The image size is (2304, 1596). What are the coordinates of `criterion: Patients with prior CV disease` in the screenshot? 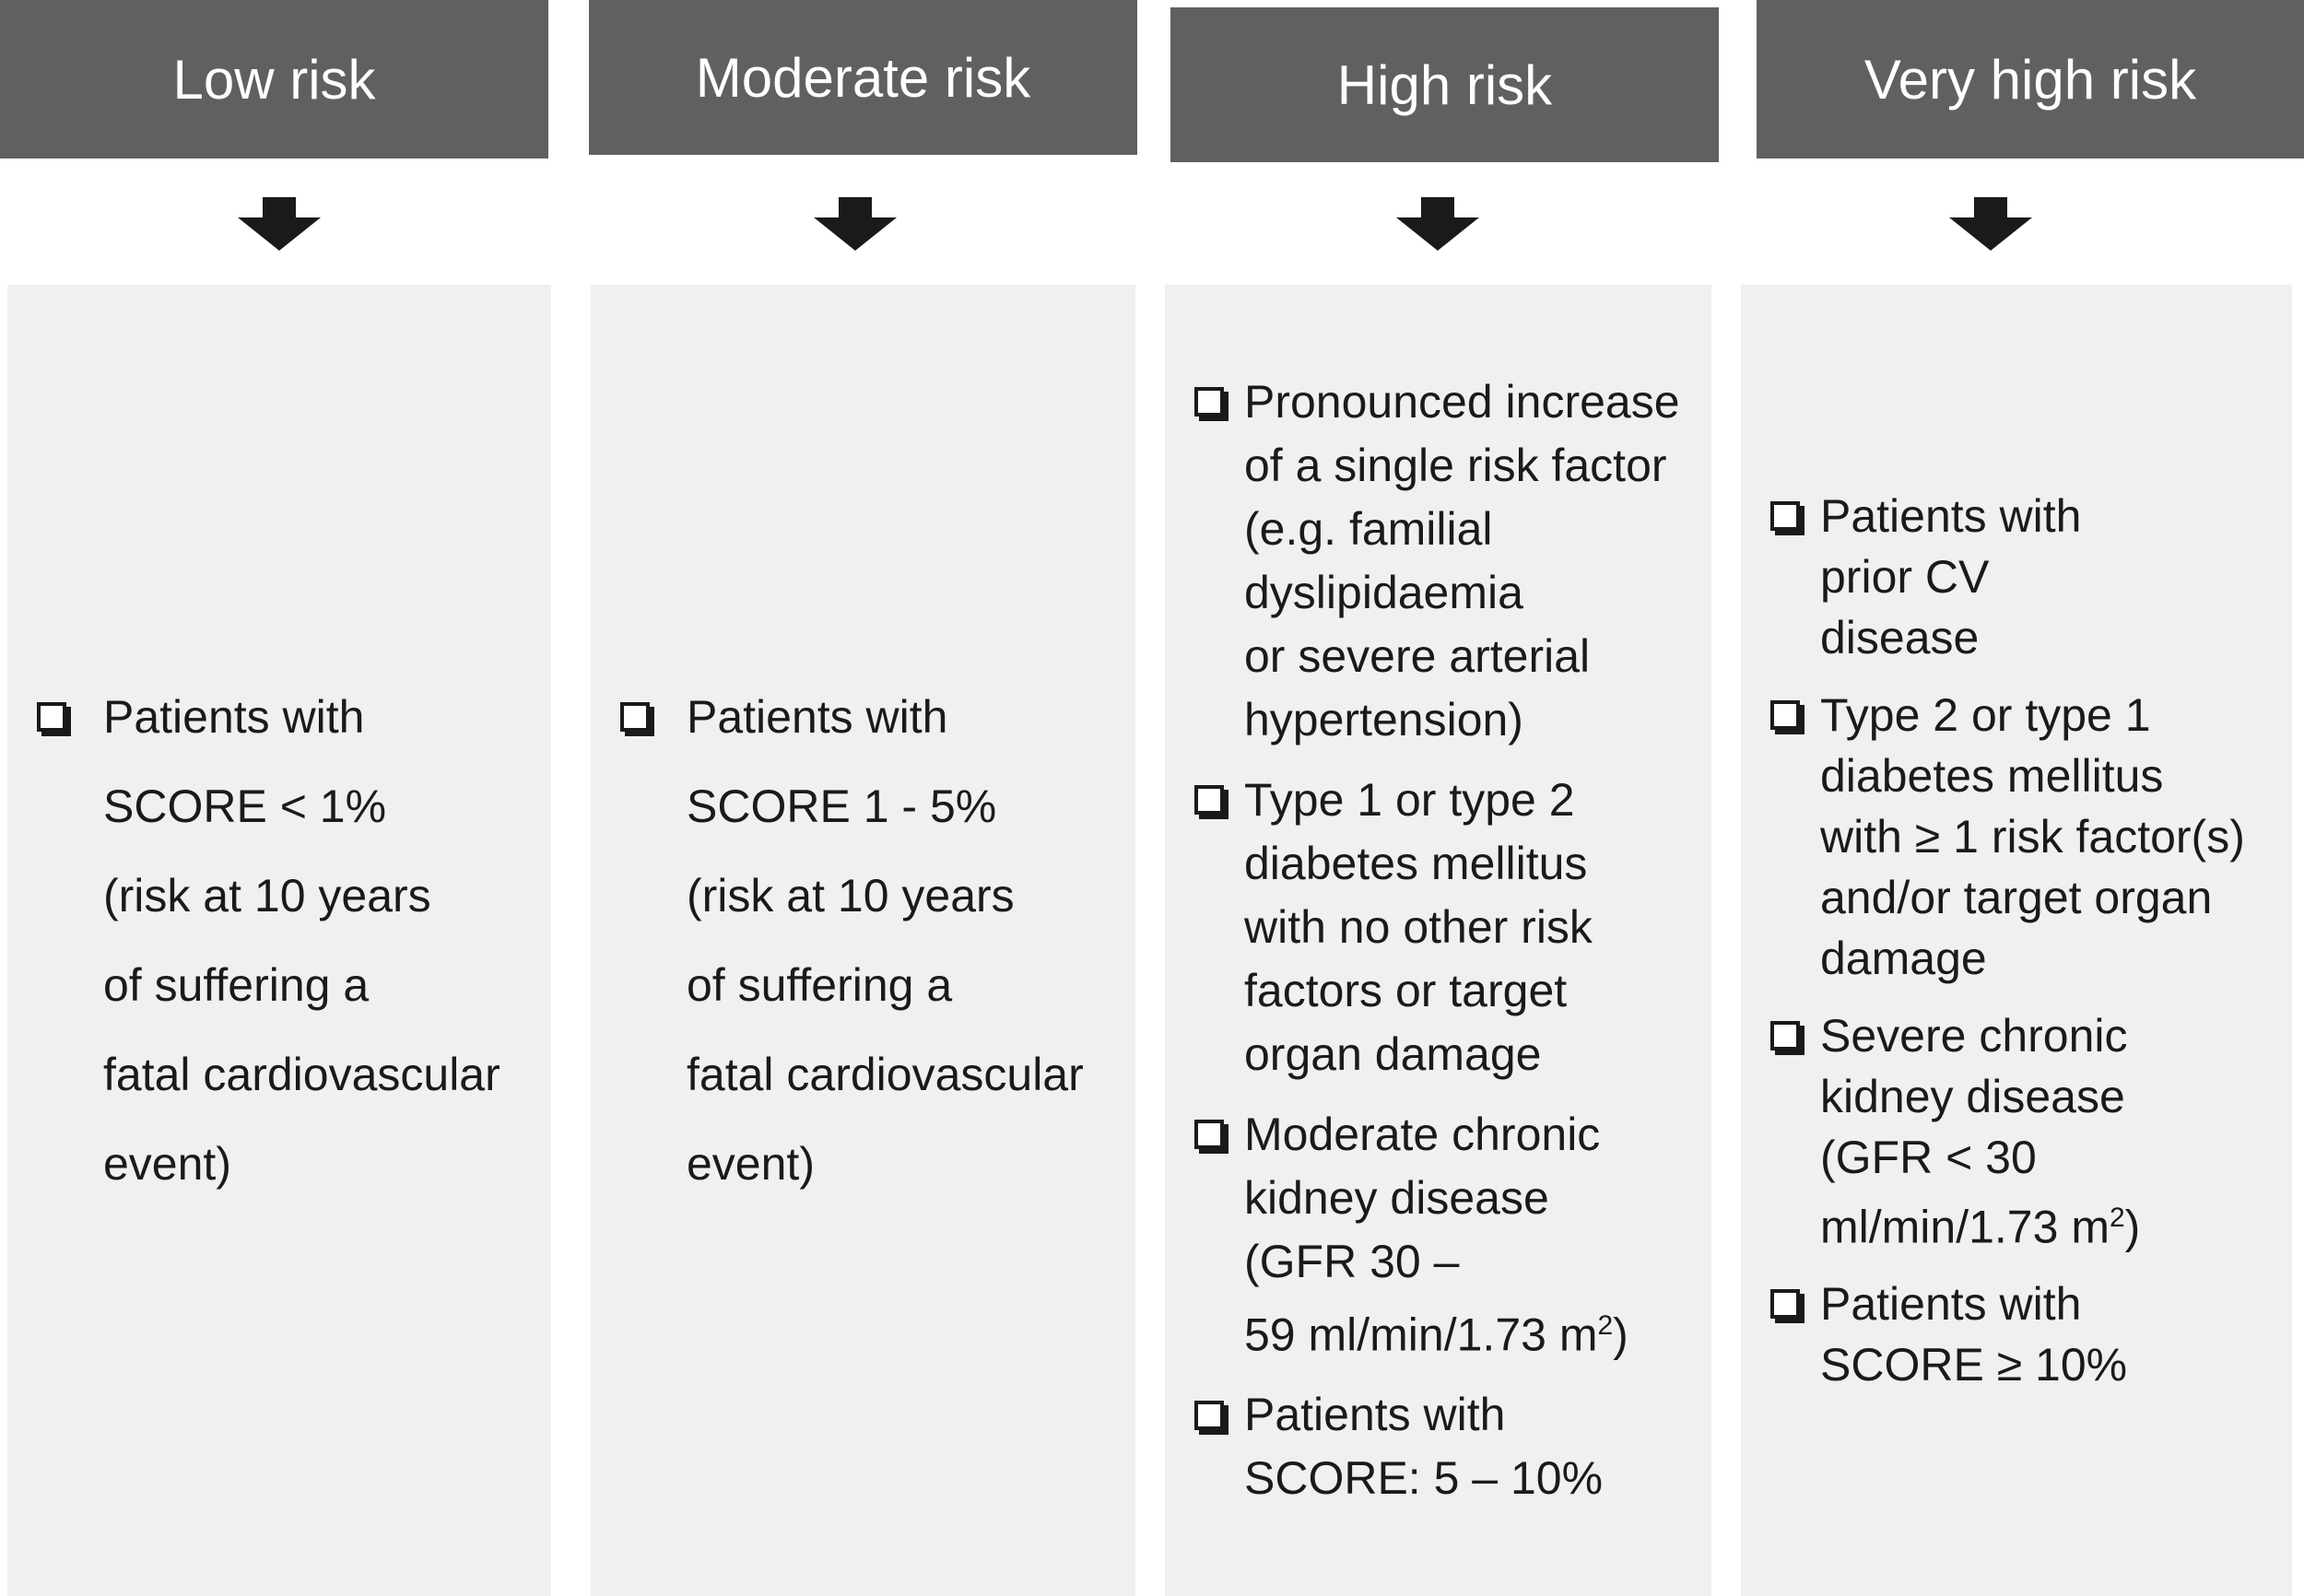 It's located at (2016, 577).